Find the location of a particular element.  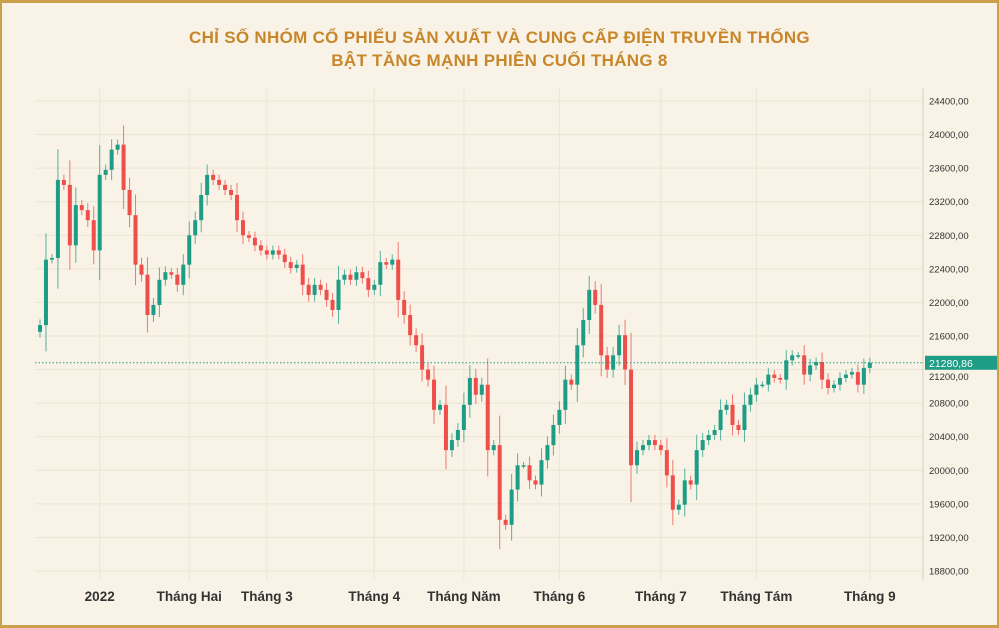

y-tick-label: 21200,00 is located at coordinates (949, 377).